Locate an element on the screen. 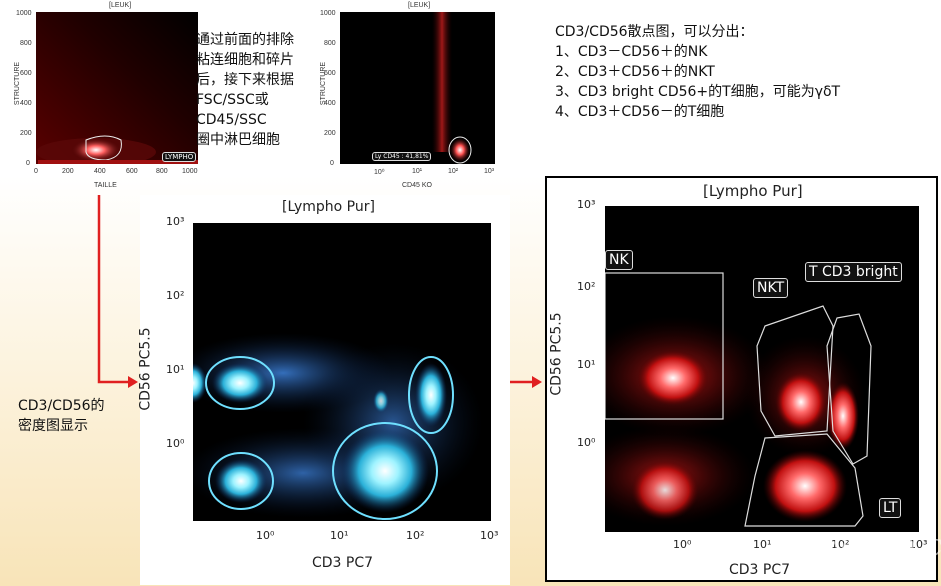 The width and height of the screenshot is (941, 586). top-mid-canvas: Ly CD45 : 41,81% is located at coordinates (417, 88).